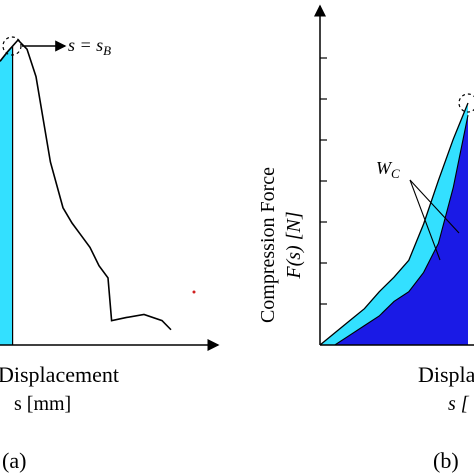 The height and width of the screenshot is (474, 474). I want to click on panel-a-label: (a), so click(14, 460).